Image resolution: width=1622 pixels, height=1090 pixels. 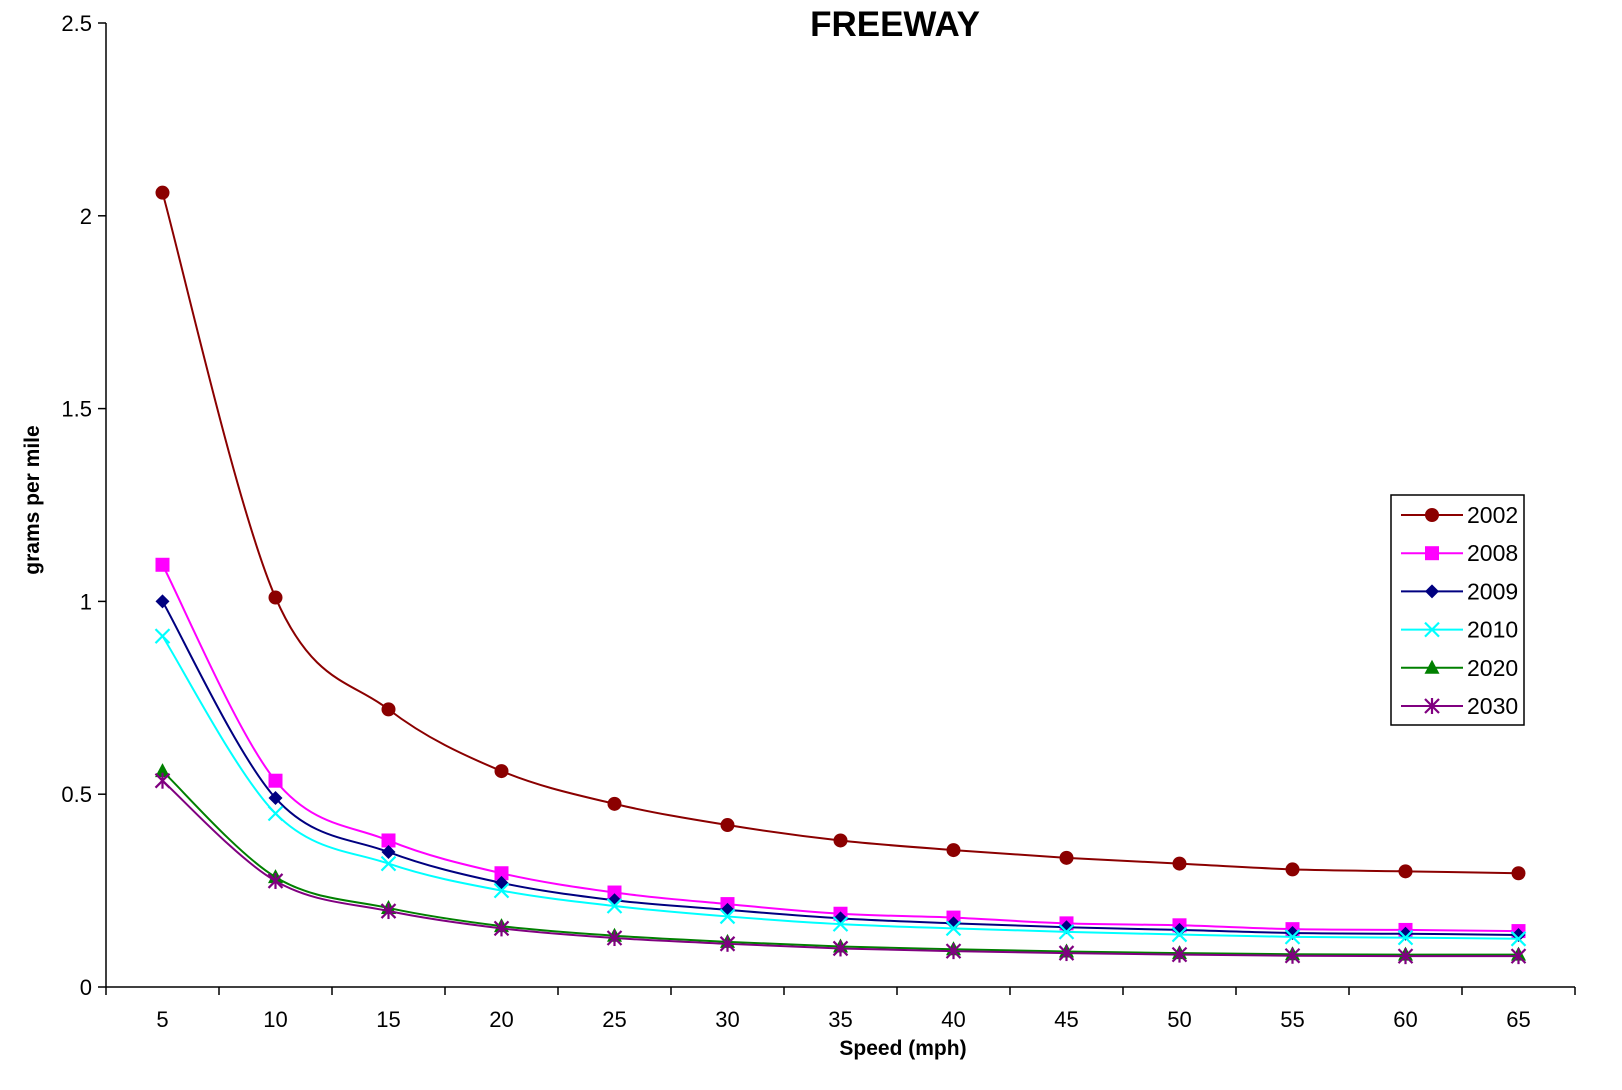 I want to click on y-tick-label: 0, so click(x=86, y=987).